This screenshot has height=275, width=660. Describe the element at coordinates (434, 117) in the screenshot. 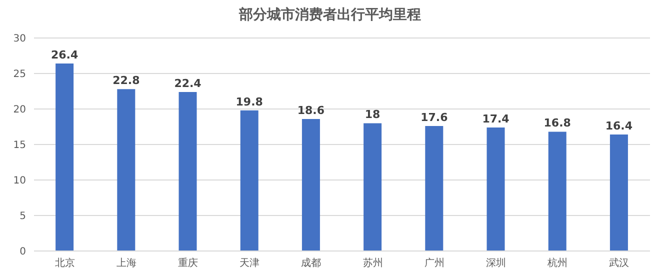

I see `data-label: 17.6` at that location.